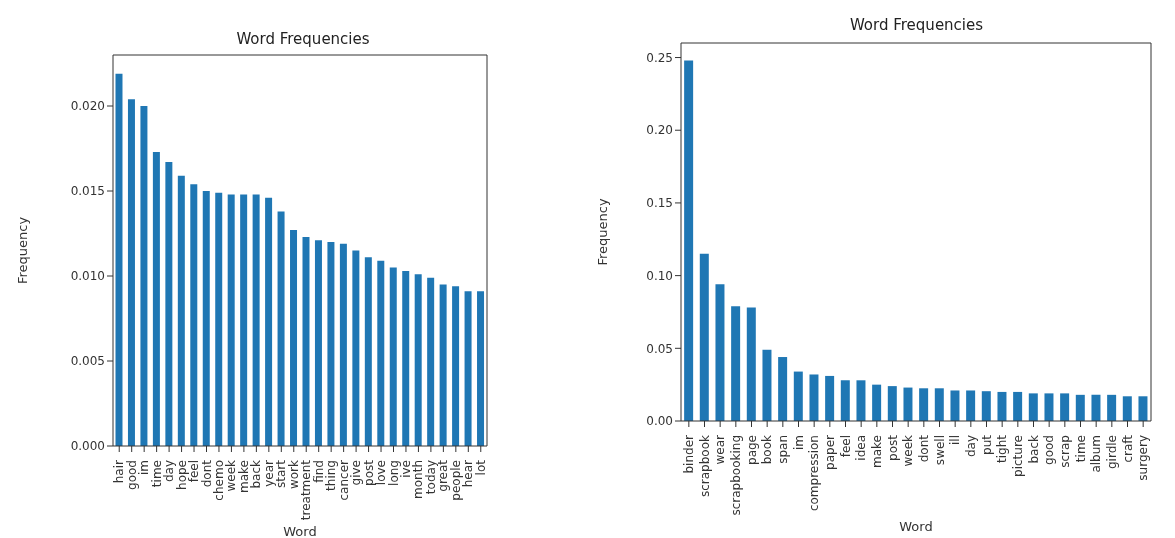 Image resolution: width=1175 pixels, height=538 pixels. What do you see at coordinates (87, 276) in the screenshot?
I see `y-tick-label: 0.010` at bounding box center [87, 276].